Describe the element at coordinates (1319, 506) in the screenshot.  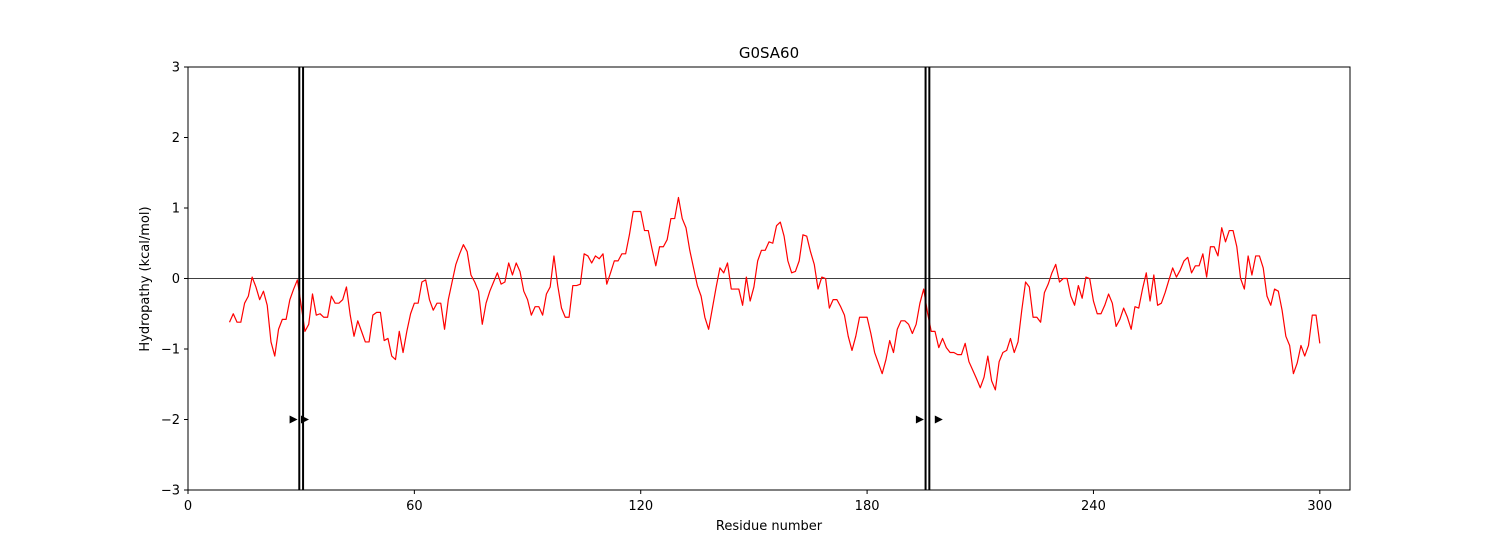
I see `x-tick-label-300: 300` at that location.